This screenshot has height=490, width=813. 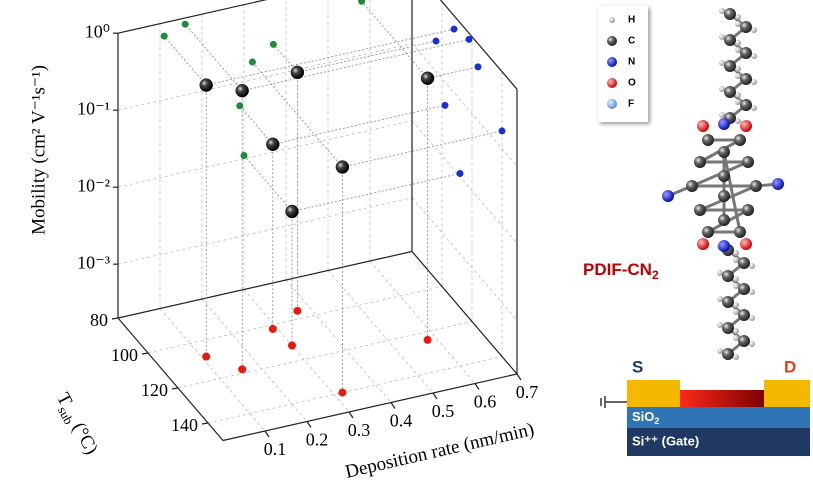 What do you see at coordinates (790, 366) in the screenshot?
I see `drain-label: D` at bounding box center [790, 366].